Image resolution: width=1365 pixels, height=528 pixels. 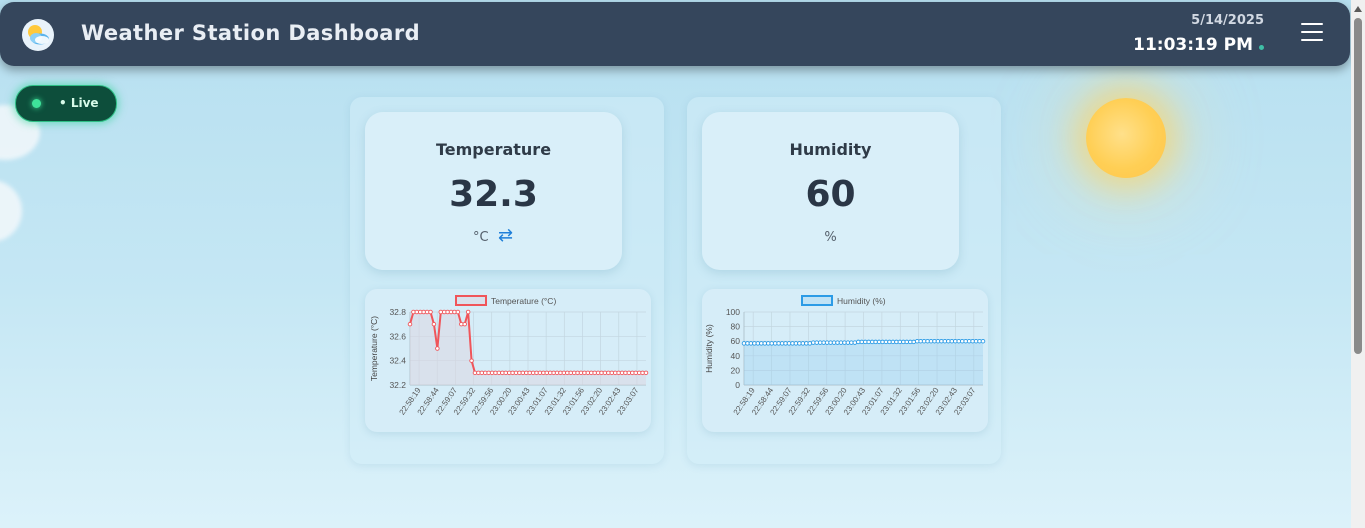 What do you see at coordinates (863, 363) in the screenshot?
I see `series-area` at bounding box center [863, 363].